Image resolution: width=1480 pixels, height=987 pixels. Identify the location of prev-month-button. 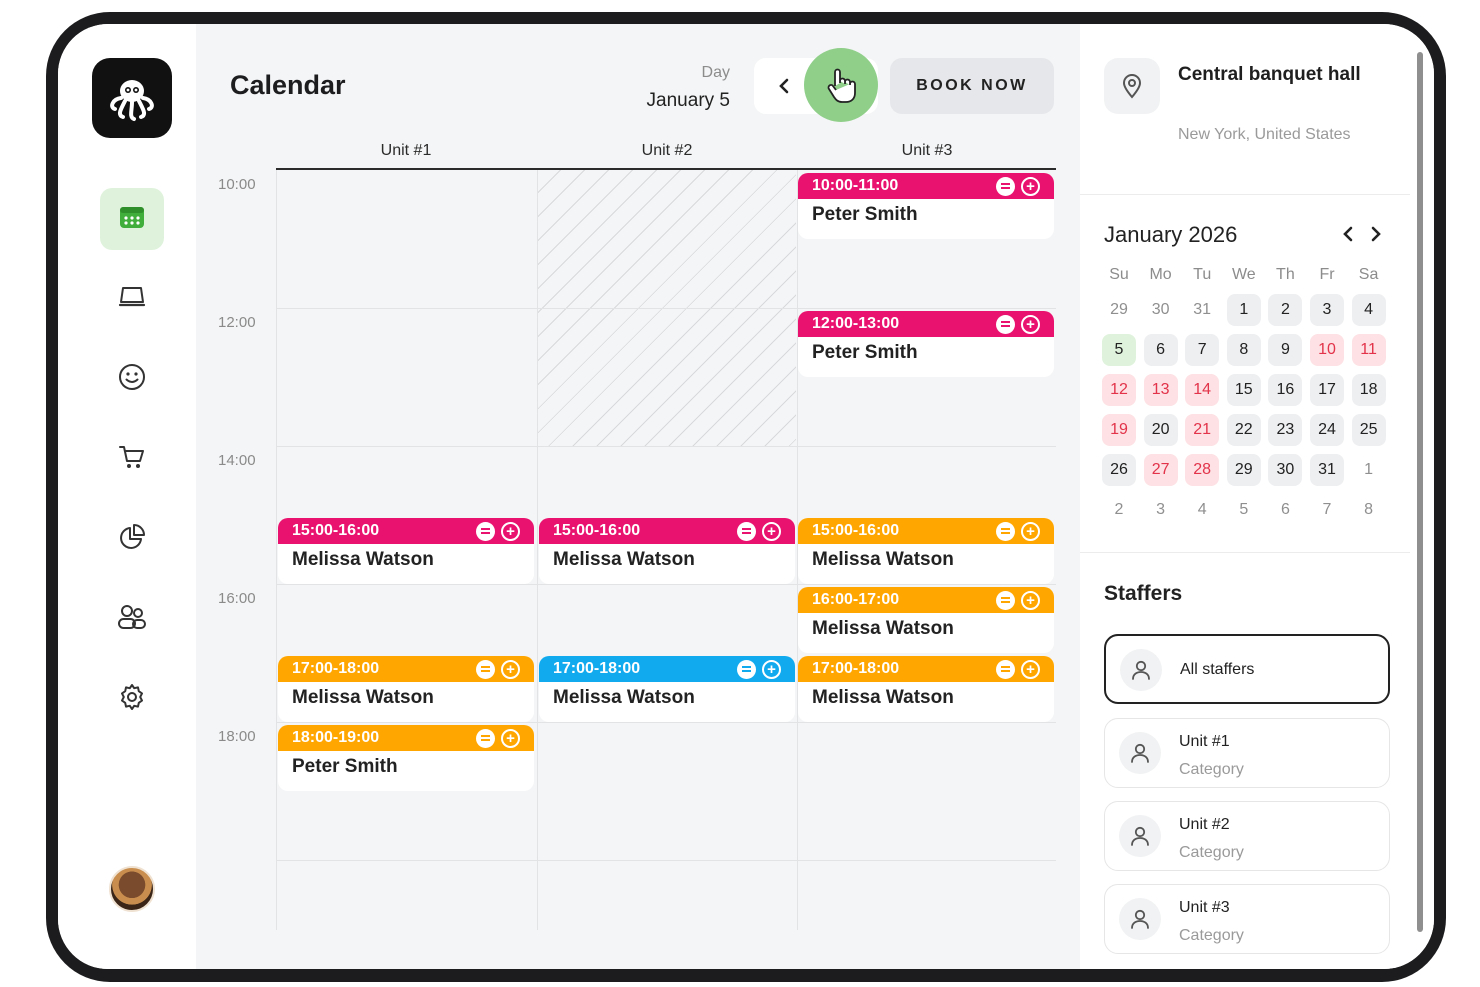
(1348, 234).